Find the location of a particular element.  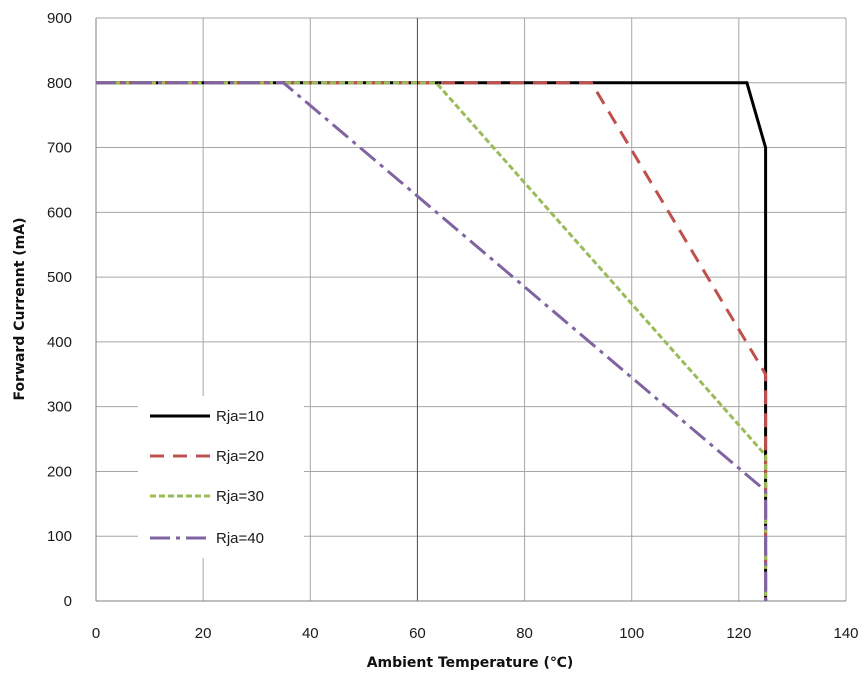

x-tick-label: 80 is located at coordinates (524, 633).